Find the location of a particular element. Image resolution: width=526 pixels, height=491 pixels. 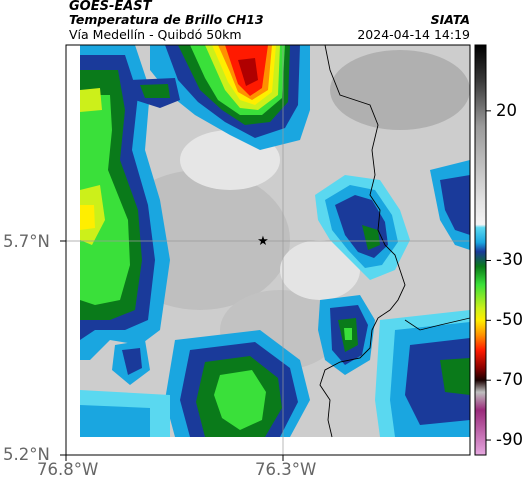

x-tick-label-76-8W: 76.8°W is located at coordinates (68, 469).